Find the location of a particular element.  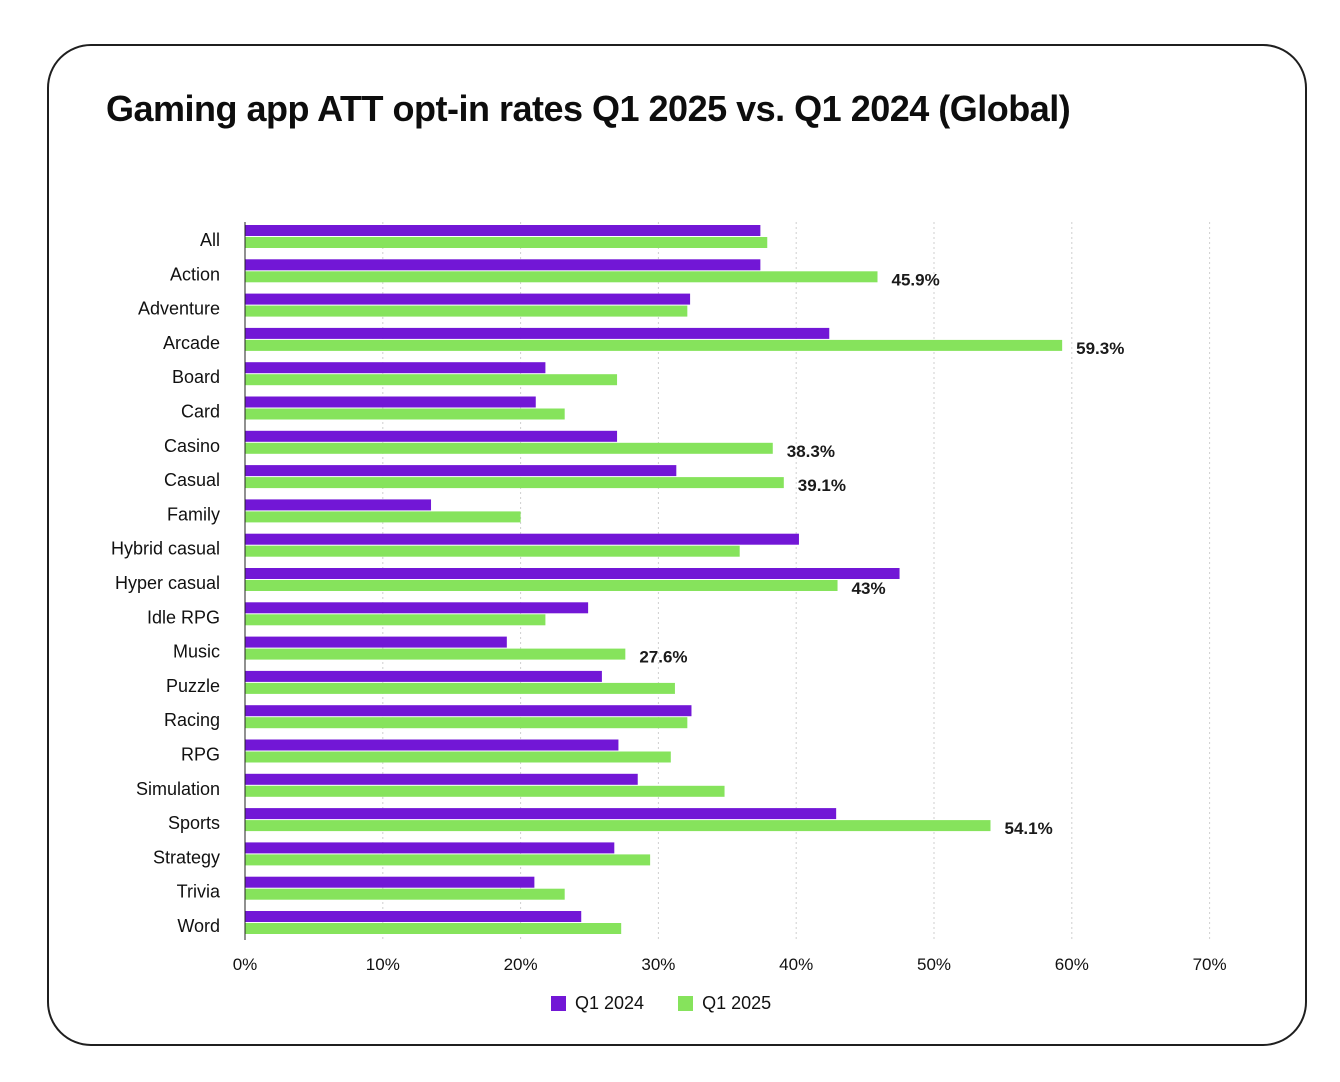

x-tick-label: 20% is located at coordinates (521, 964).